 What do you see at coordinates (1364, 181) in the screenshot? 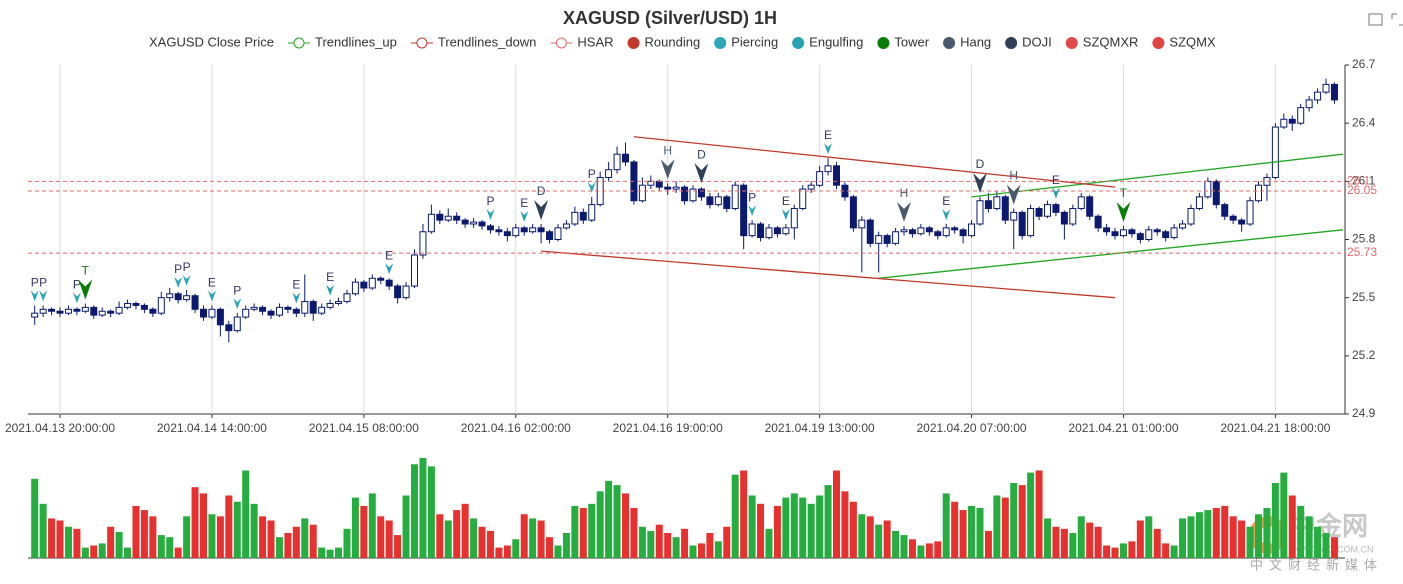
I see `y-tick-label: 26.1` at bounding box center [1364, 181].